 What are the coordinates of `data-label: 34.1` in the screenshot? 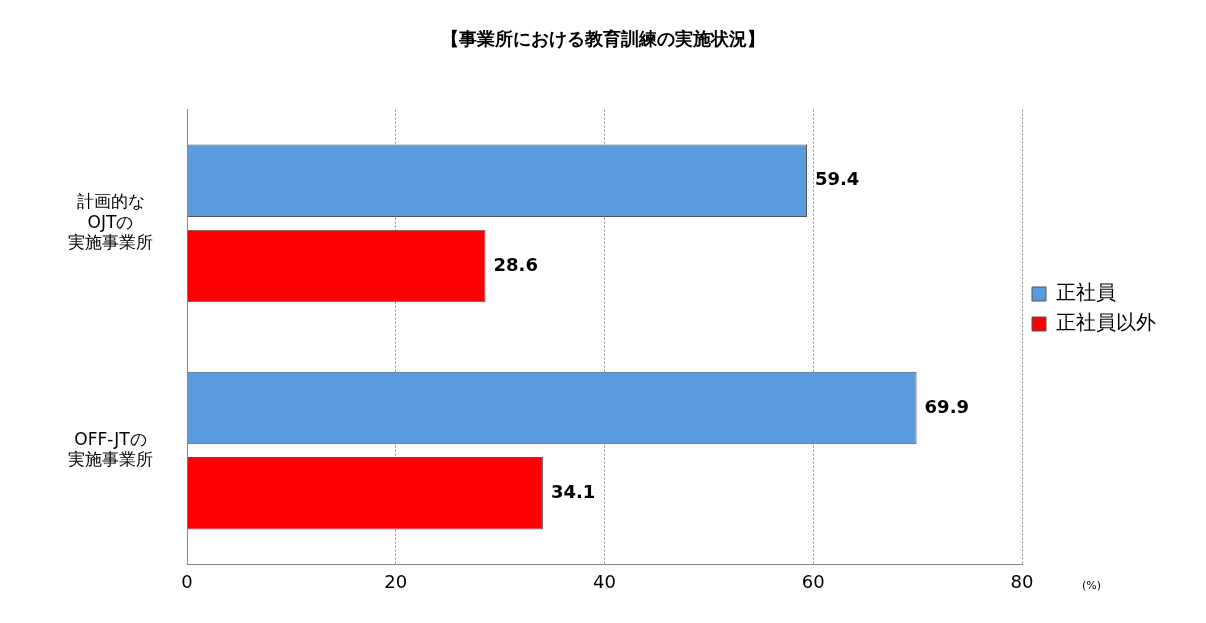 It's located at (573, 492).